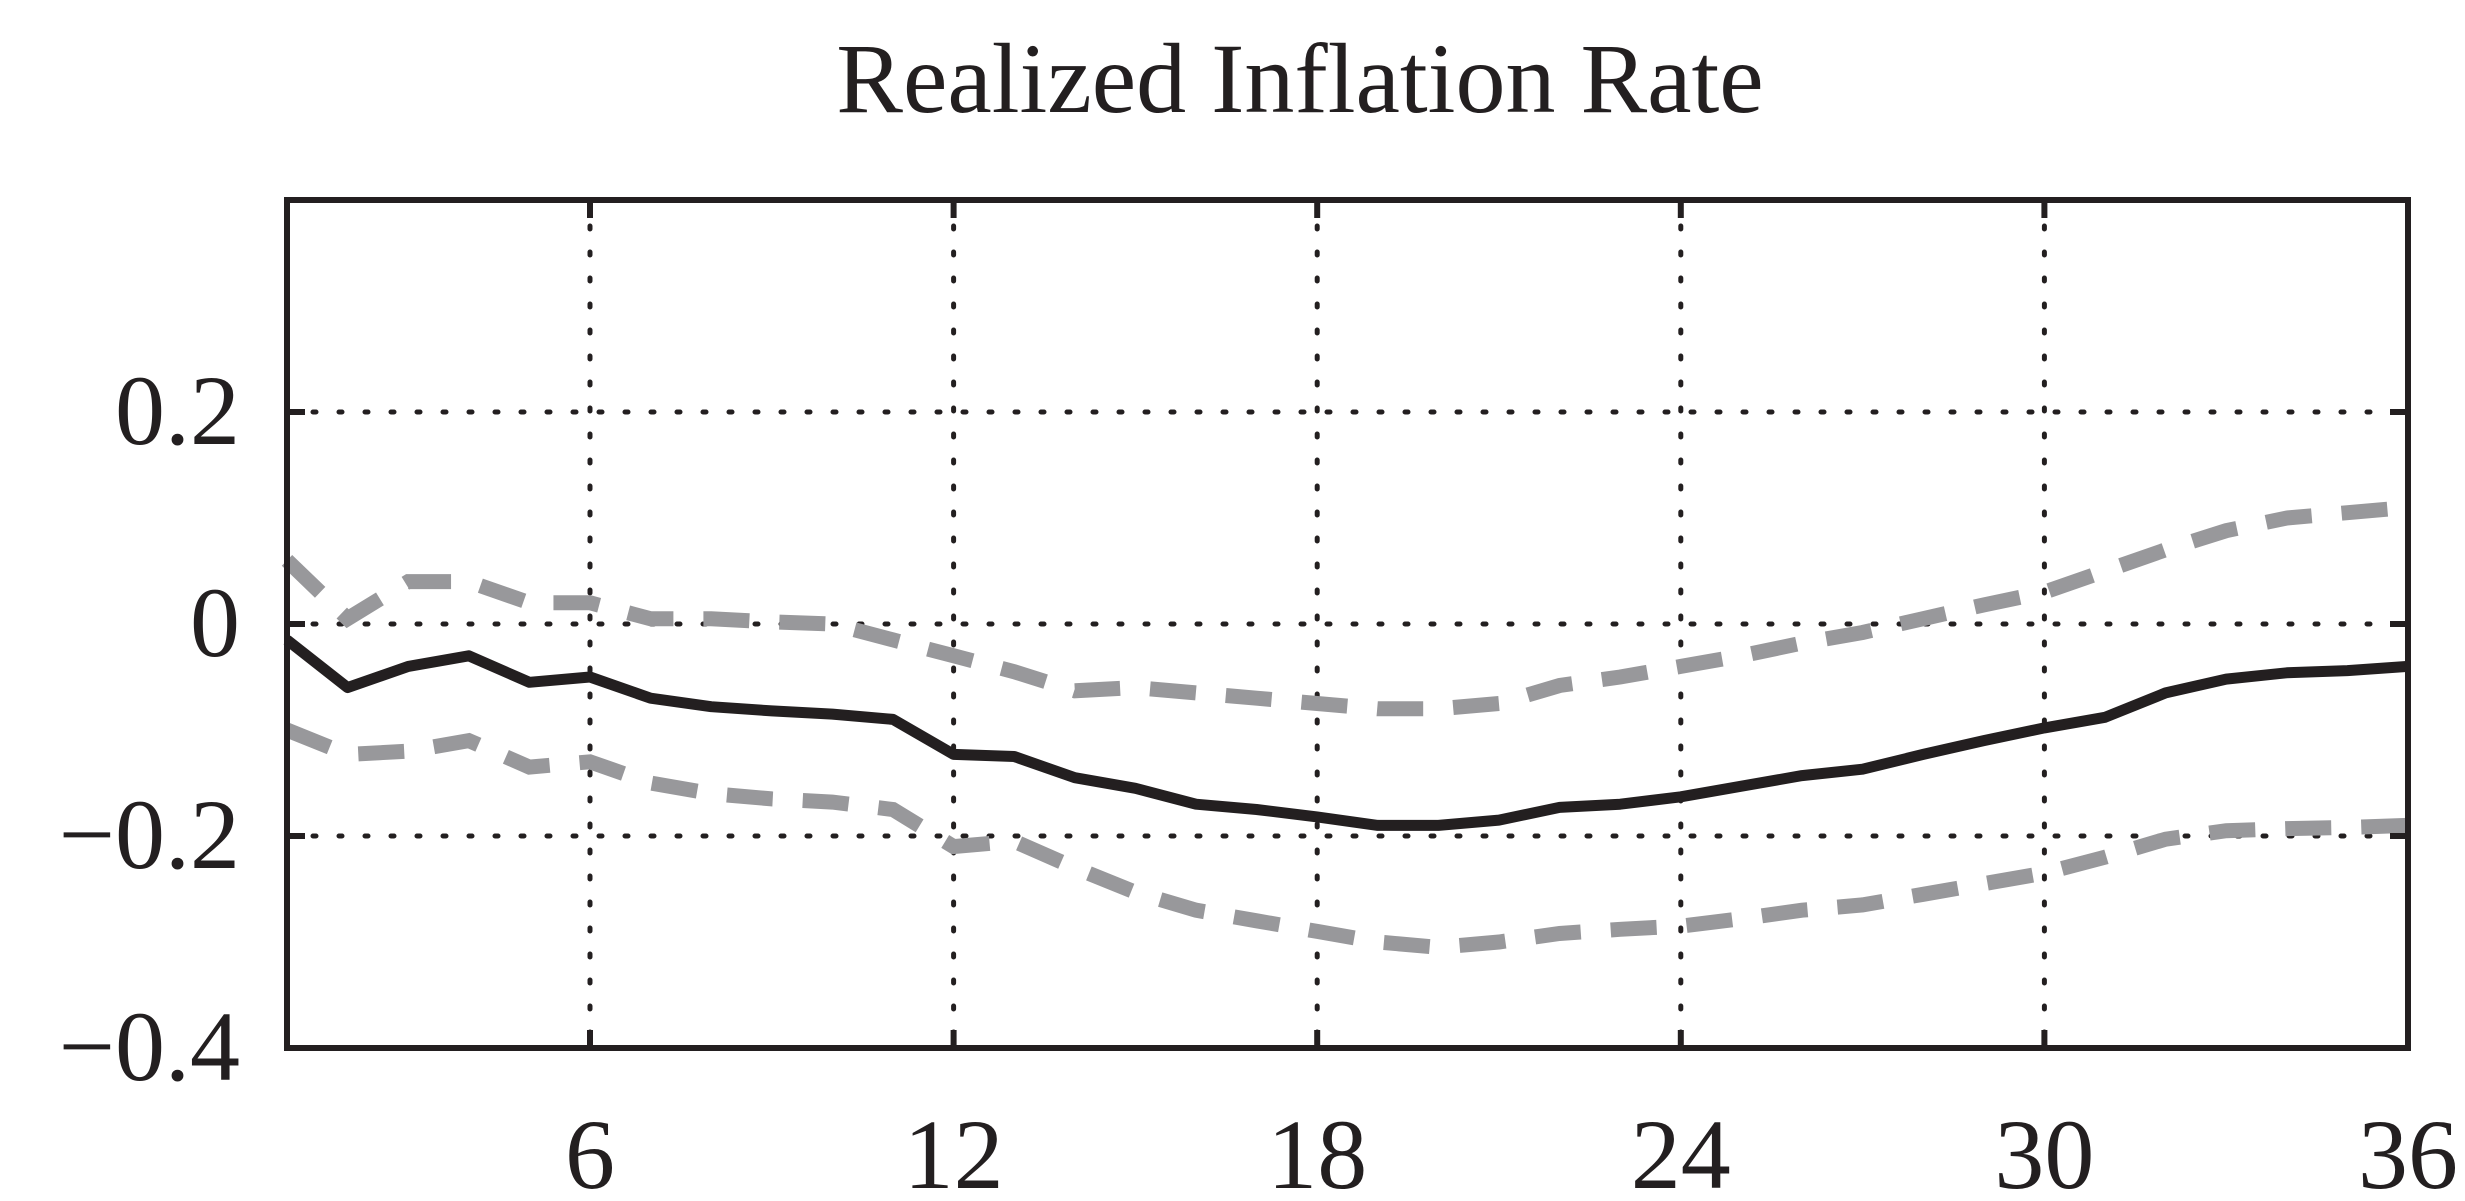  What do you see at coordinates (954, 1150) in the screenshot?
I see `x-tick-label: 12` at bounding box center [954, 1150].